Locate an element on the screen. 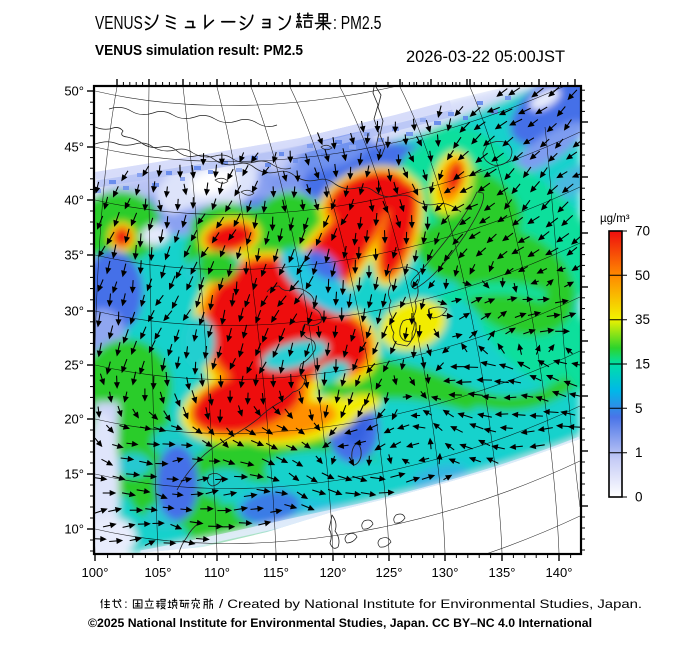  svg-text: 15° is located at coordinates (74, 474).